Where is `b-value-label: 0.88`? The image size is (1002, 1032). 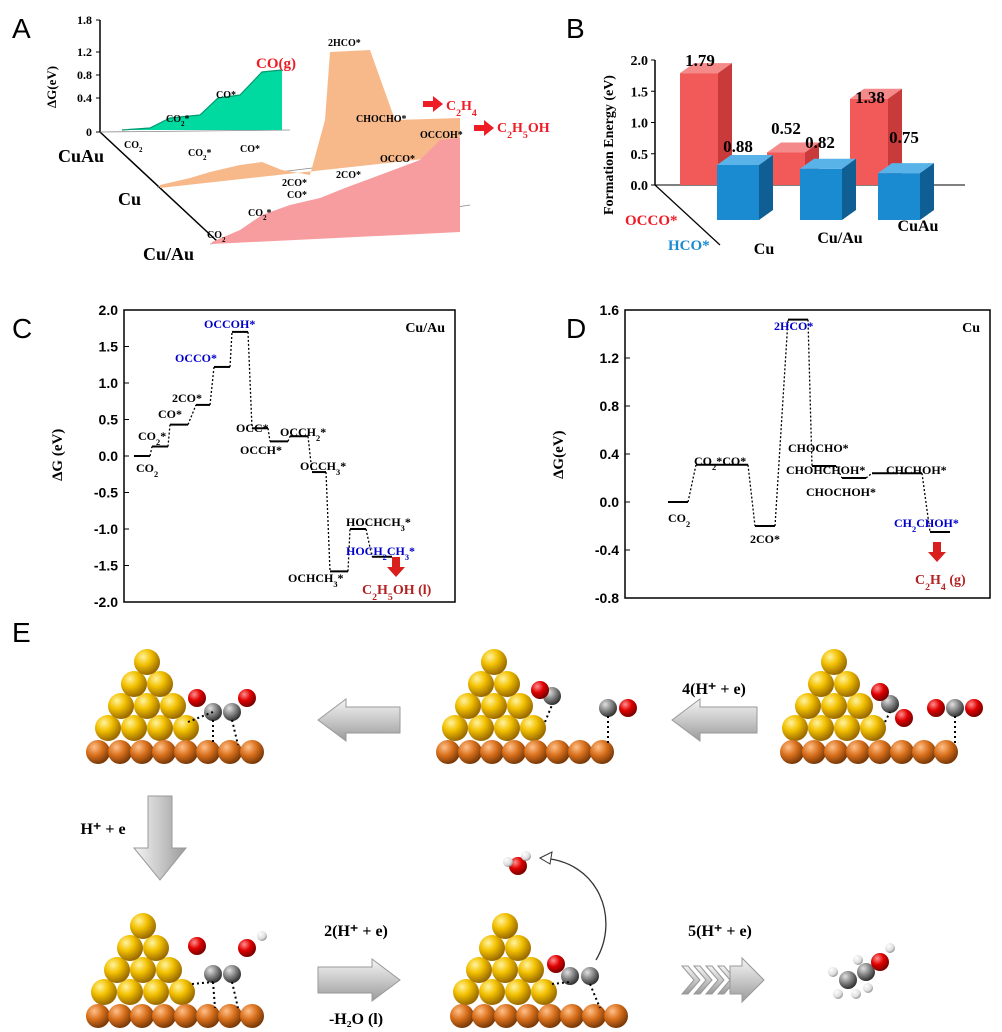 b-value-label: 0.88 is located at coordinates (738, 146).